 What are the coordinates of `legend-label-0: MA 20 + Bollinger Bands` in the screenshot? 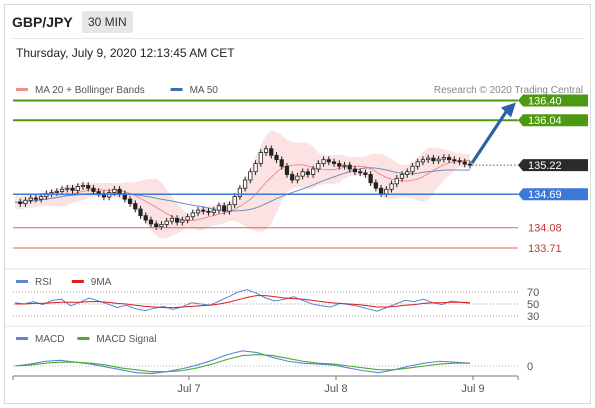 It's located at (90, 90).